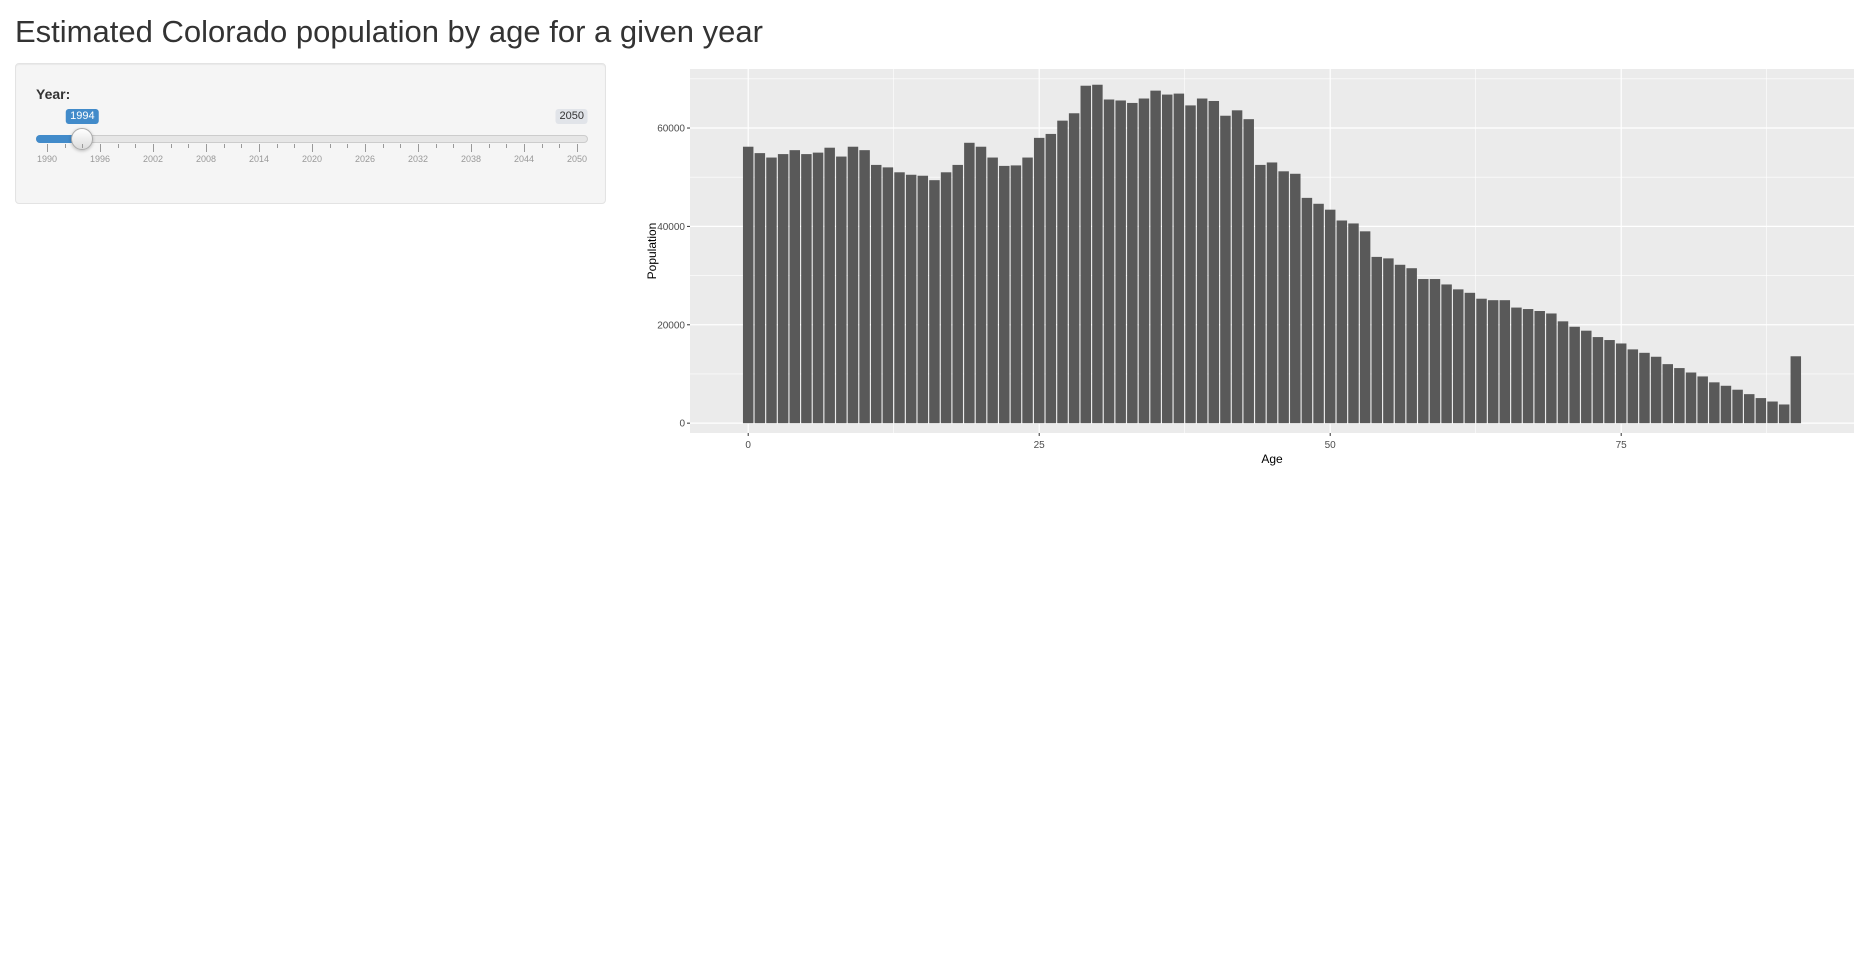 This screenshot has width=1857, height=978. Describe the element at coordinates (153, 159) in the screenshot. I see `slider-tick-label: 2002` at that location.